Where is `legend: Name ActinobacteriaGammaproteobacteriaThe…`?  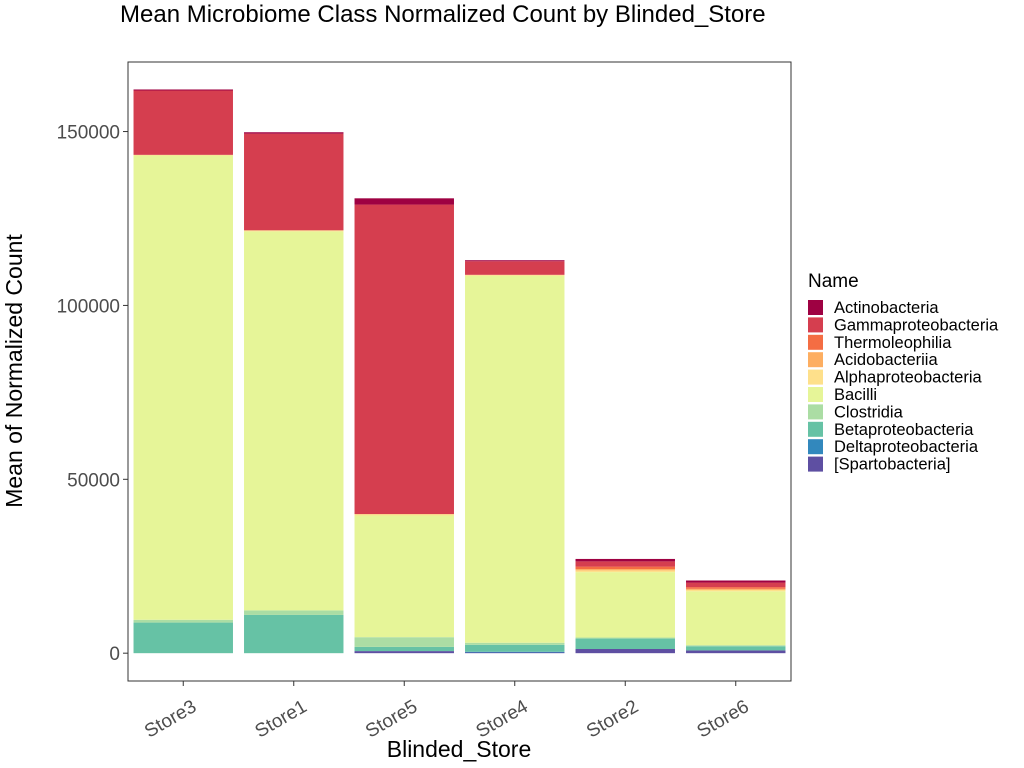 legend: Name ActinobacteriaGammaproteobacteriaThe… is located at coordinates (903, 372).